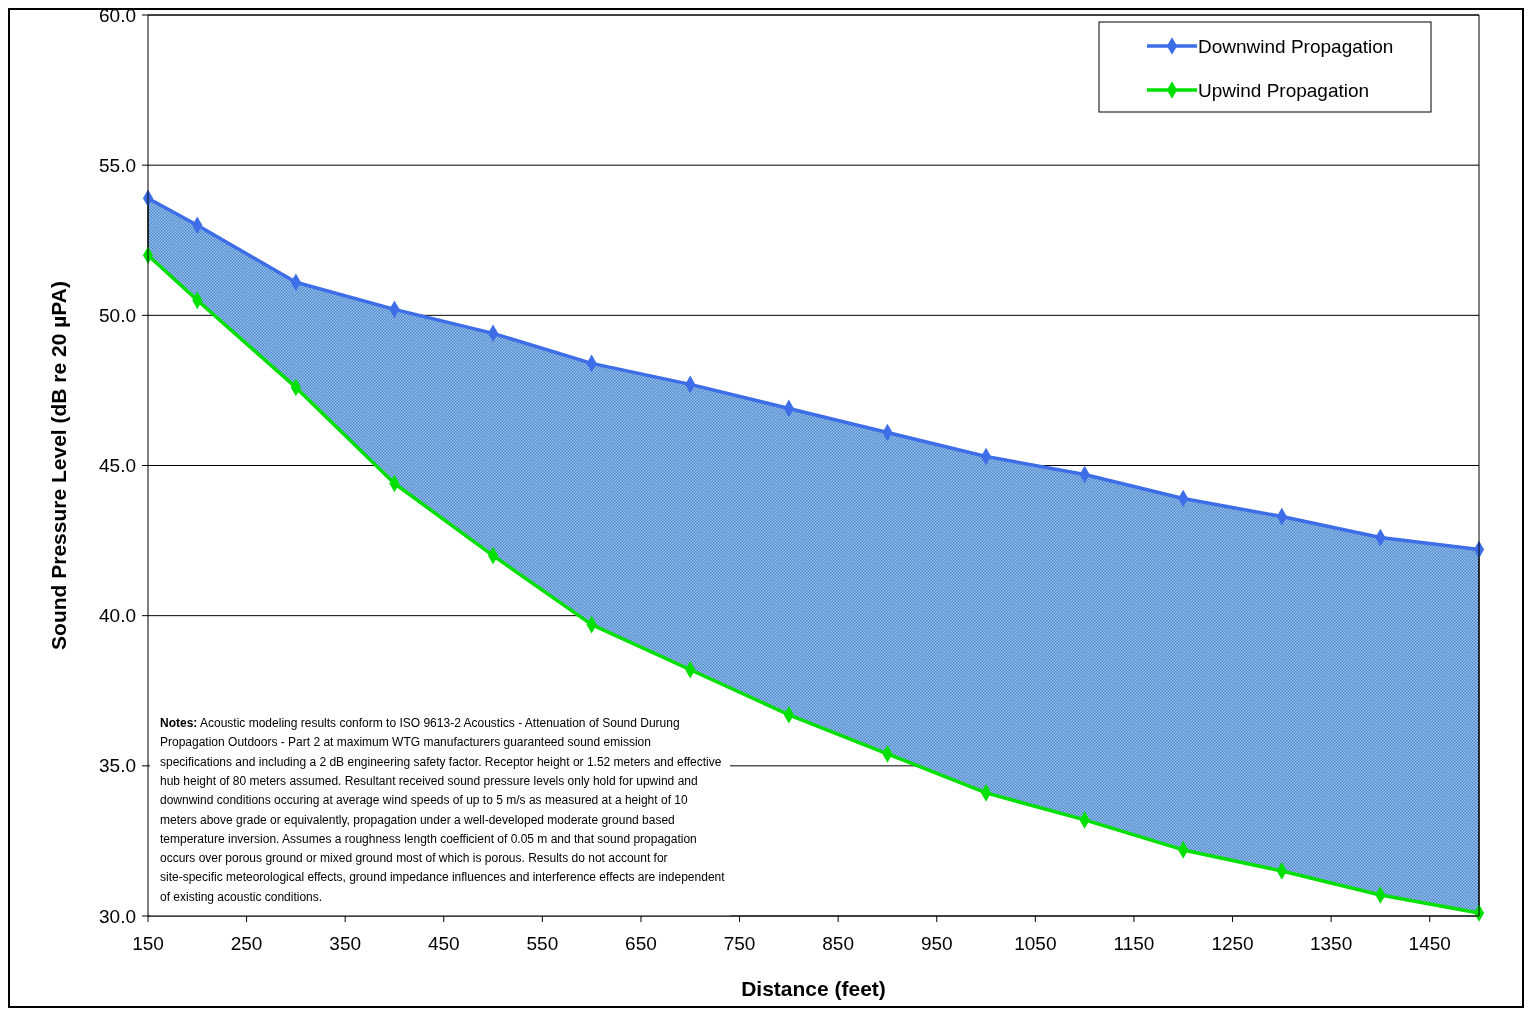 The width and height of the screenshot is (1532, 1015). What do you see at coordinates (936, 943) in the screenshot?
I see `x-tick-label: 950` at bounding box center [936, 943].